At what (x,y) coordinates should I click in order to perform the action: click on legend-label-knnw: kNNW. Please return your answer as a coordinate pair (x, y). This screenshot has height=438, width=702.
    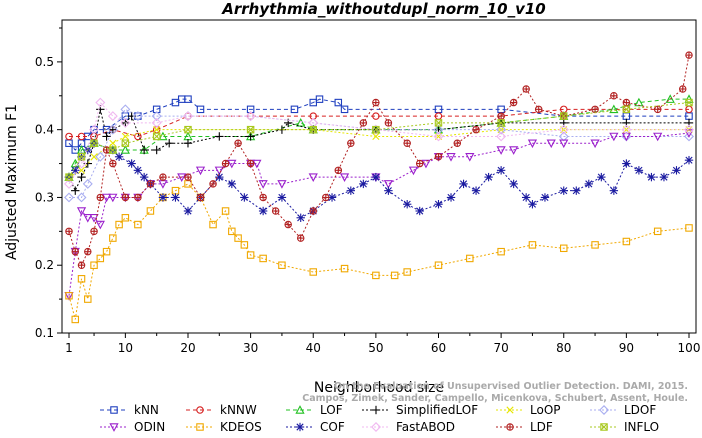
    Looking at the image, I should click on (238, 410).